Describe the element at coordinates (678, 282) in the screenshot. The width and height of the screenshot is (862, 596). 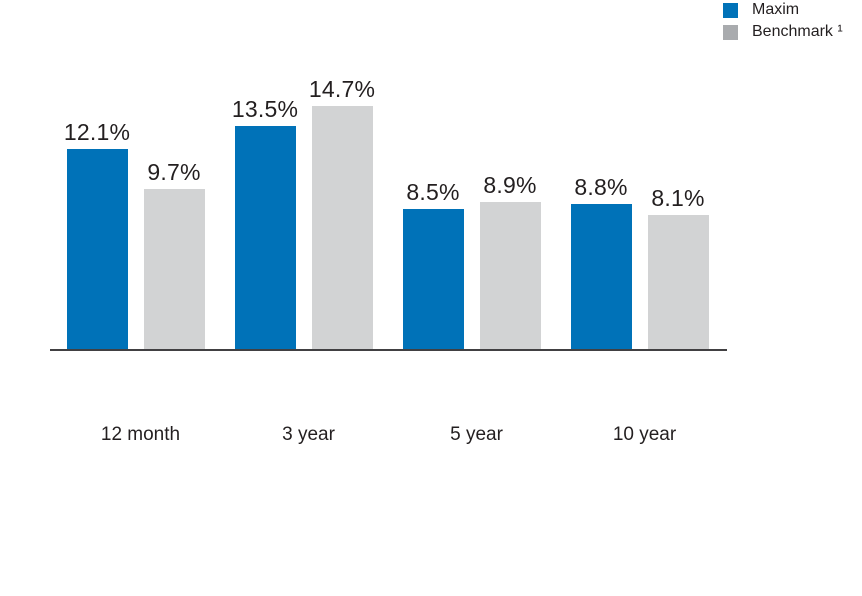
I see `bar-benchmark-10-year` at that location.